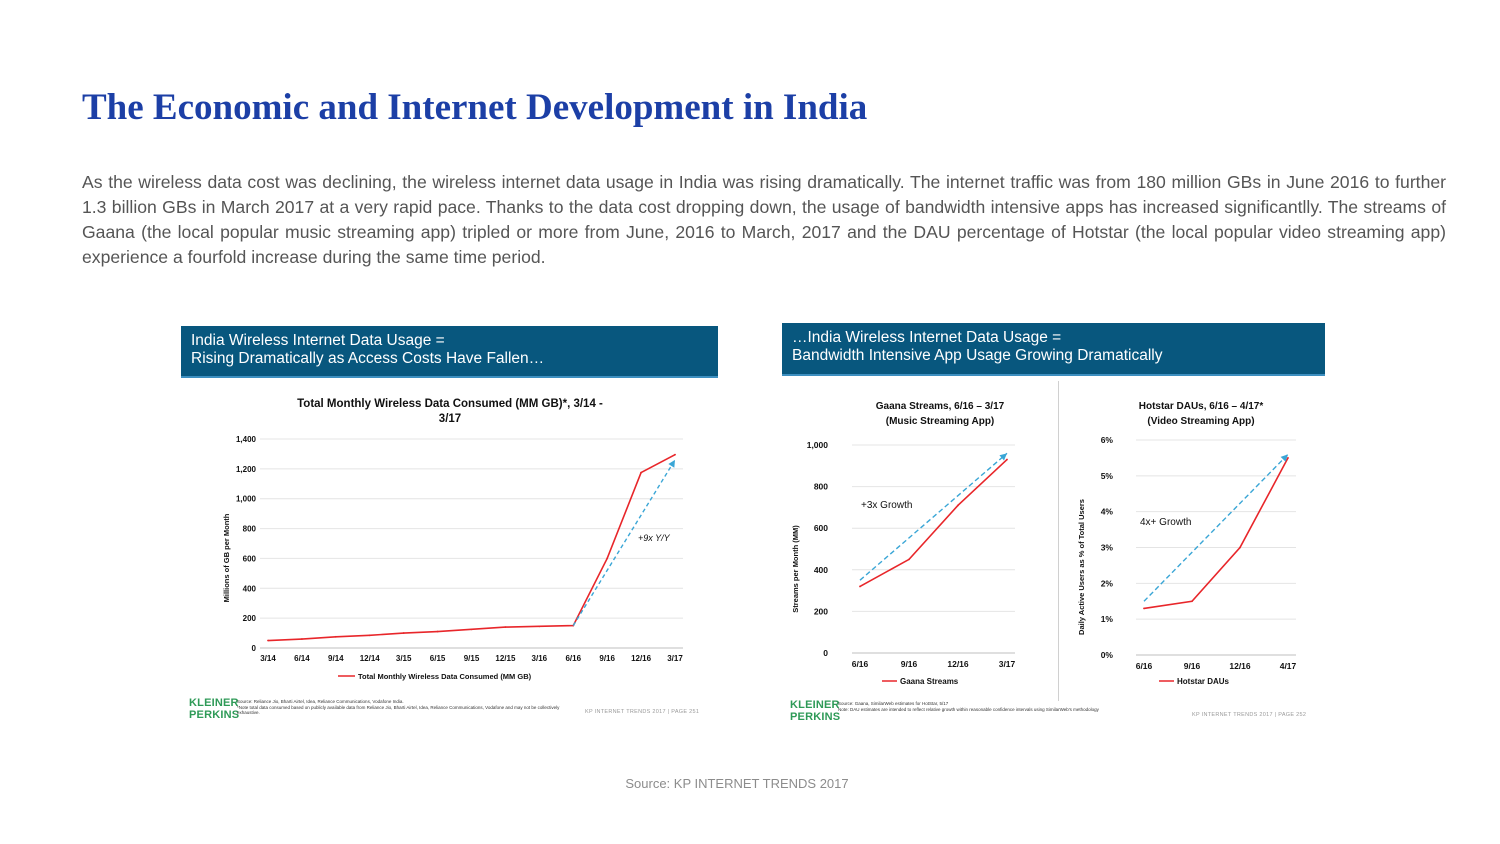 The image size is (1500, 844). I want to click on x-tick-label: 9/15, so click(472, 658).